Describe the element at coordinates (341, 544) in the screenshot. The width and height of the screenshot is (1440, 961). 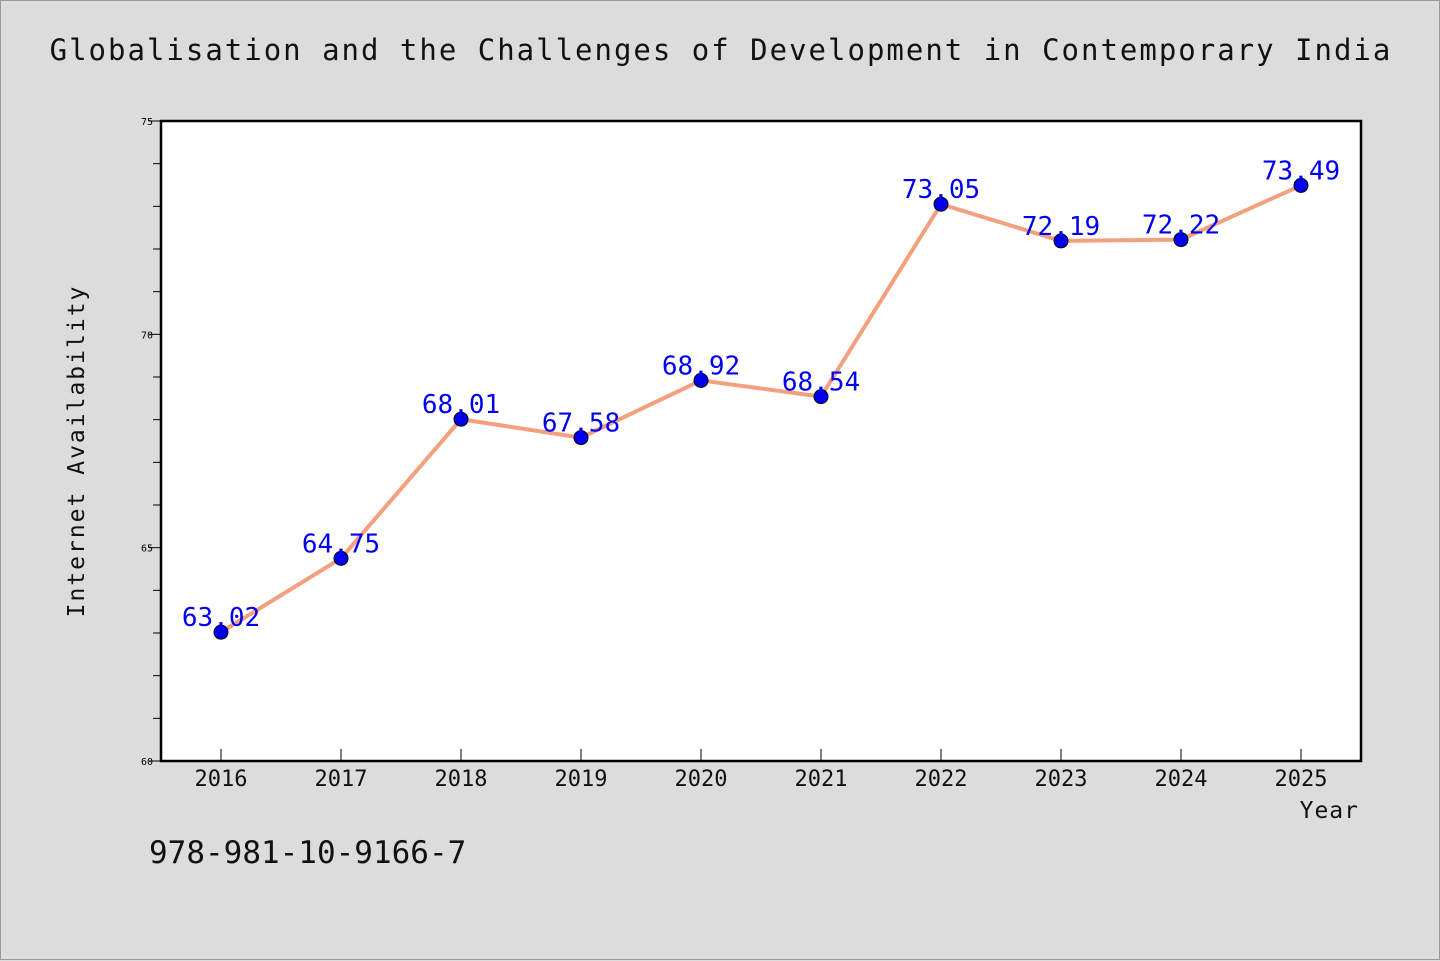
I see `data-label: 64.75` at that location.